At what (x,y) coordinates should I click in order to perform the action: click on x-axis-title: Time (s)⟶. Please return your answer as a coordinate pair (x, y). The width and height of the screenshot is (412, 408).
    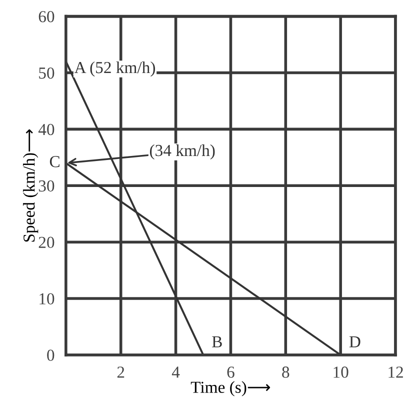
    Looking at the image, I should click on (230, 388).